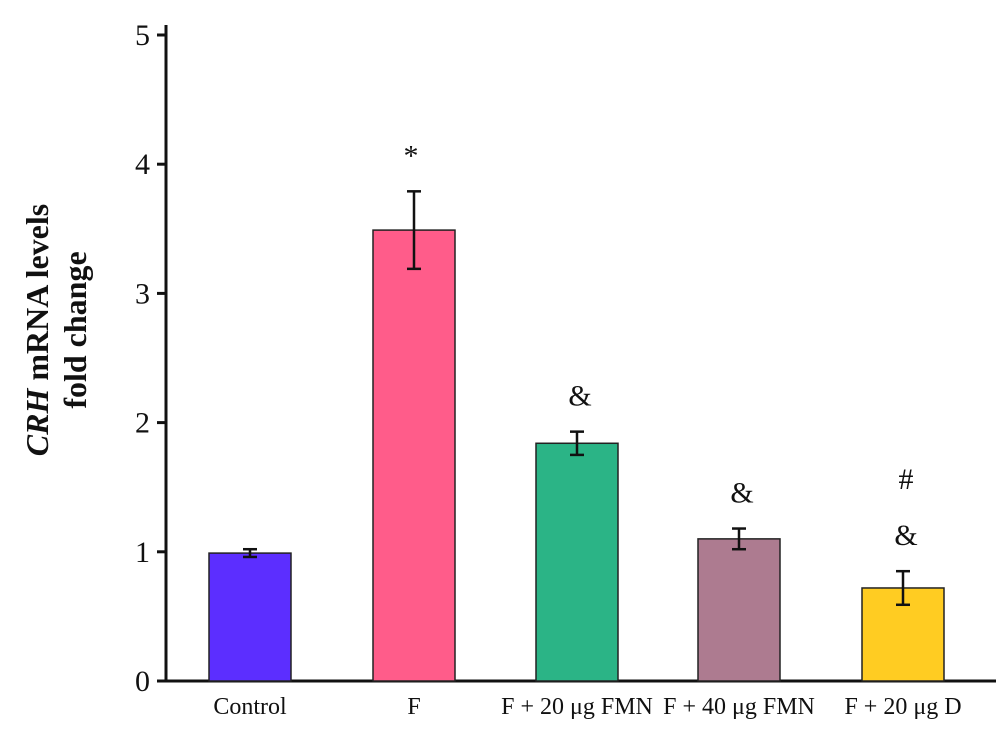 The image size is (1000, 753). What do you see at coordinates (75, 329) in the screenshot?
I see `y-axis-label-line2: fold change` at bounding box center [75, 329].